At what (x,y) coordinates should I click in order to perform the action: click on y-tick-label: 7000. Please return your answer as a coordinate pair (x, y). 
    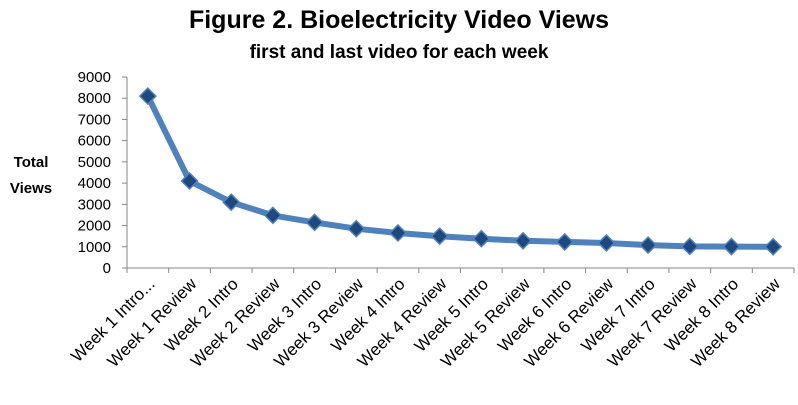
    Looking at the image, I should click on (94, 119).